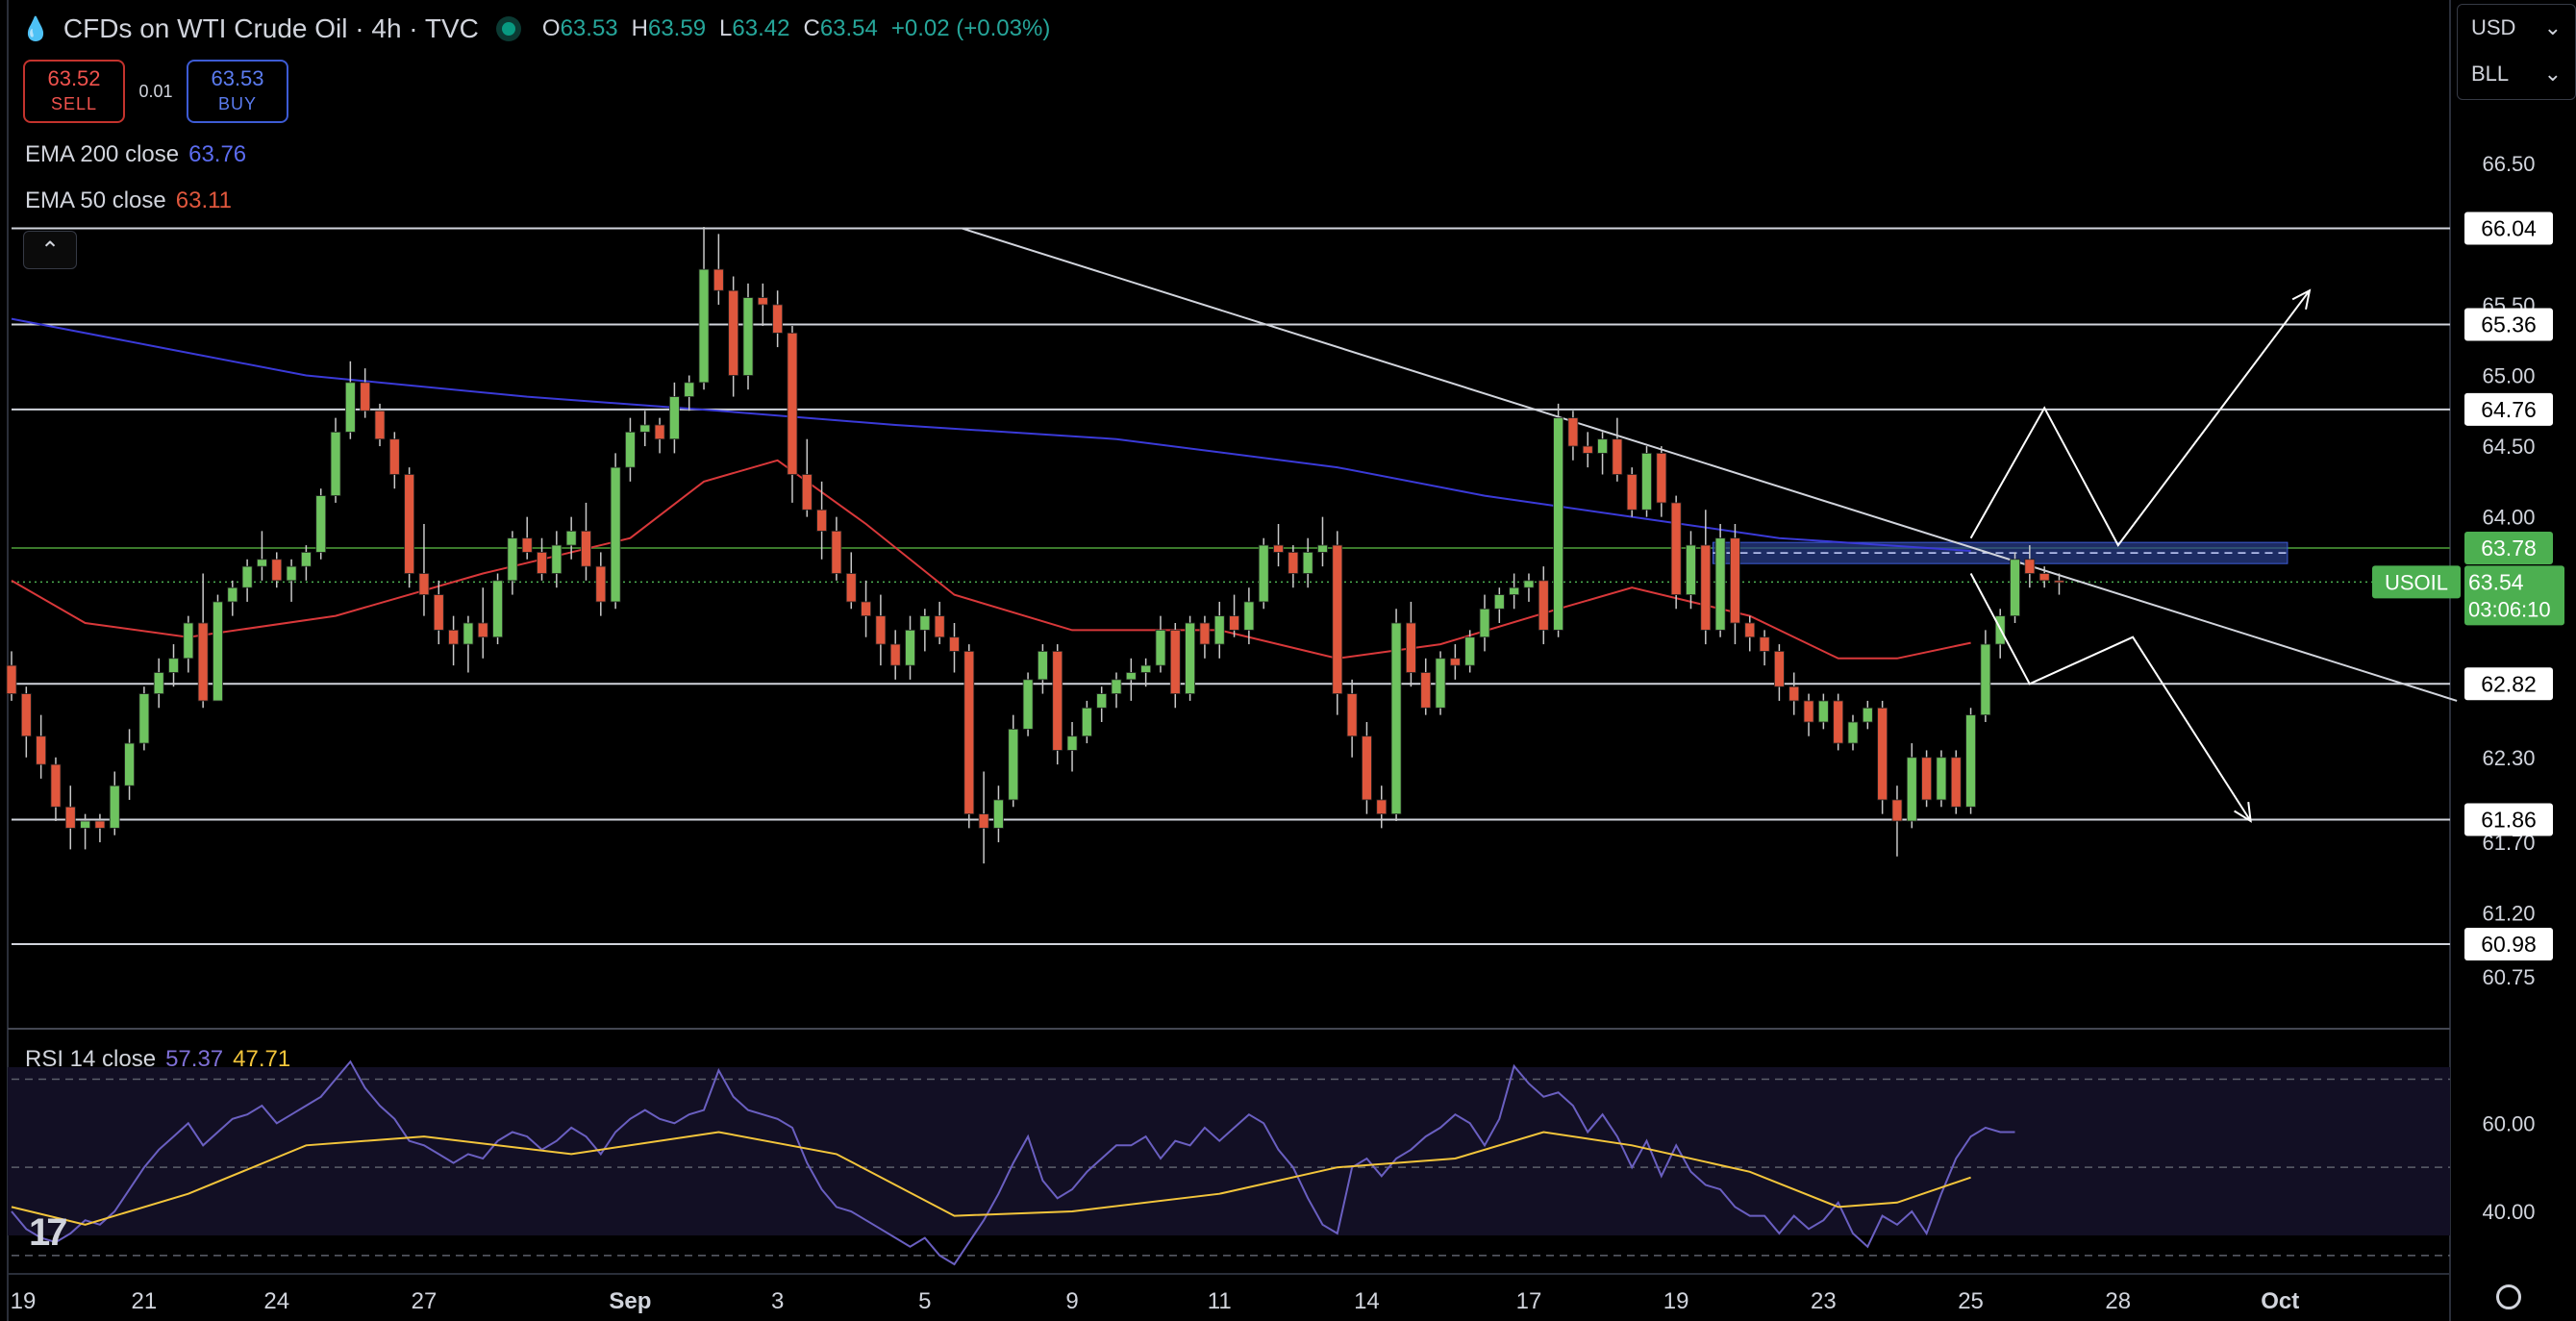 The image size is (2576, 1321). I want to click on time-tick-label: 25, so click(1971, 1301).